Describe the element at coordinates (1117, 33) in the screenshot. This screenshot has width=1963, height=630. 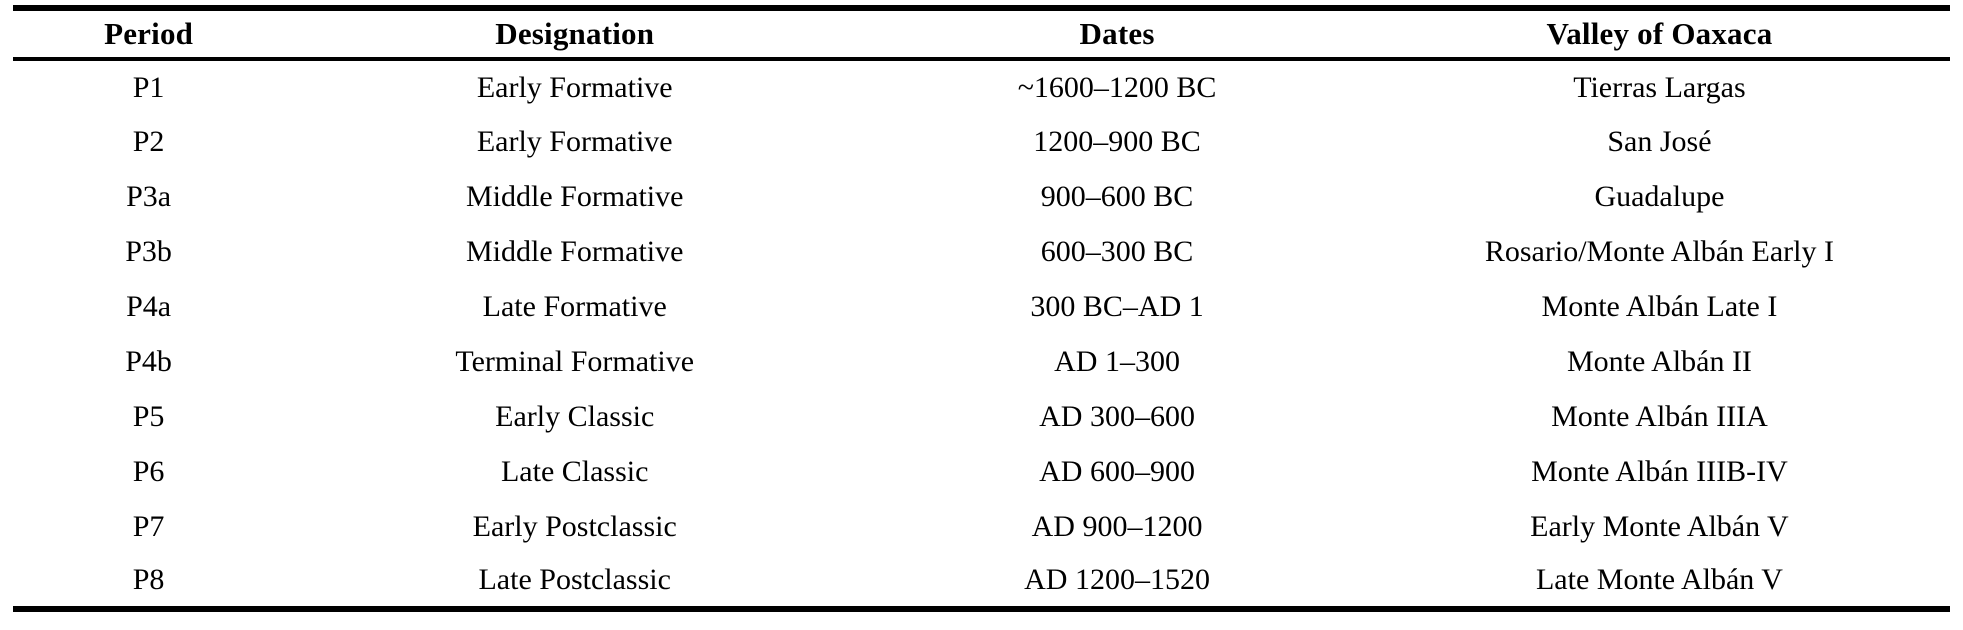
I see `column-header-dates: Dates` at that location.